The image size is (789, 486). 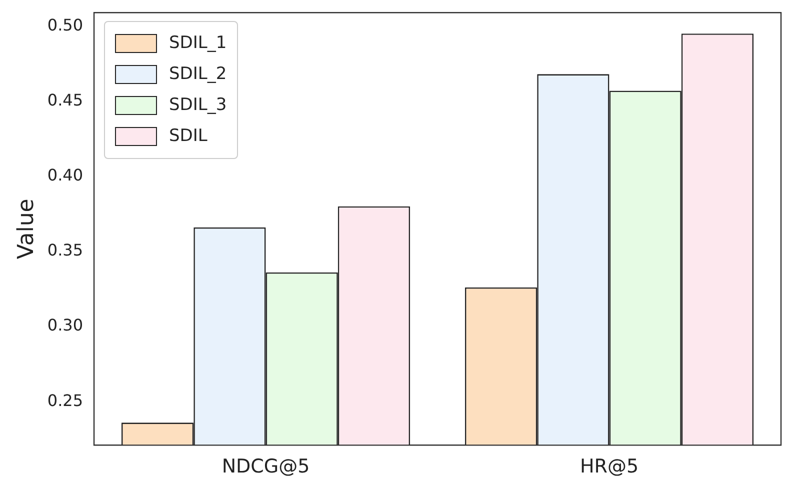 I want to click on y-tick-label: 0.40, so click(x=65, y=174).